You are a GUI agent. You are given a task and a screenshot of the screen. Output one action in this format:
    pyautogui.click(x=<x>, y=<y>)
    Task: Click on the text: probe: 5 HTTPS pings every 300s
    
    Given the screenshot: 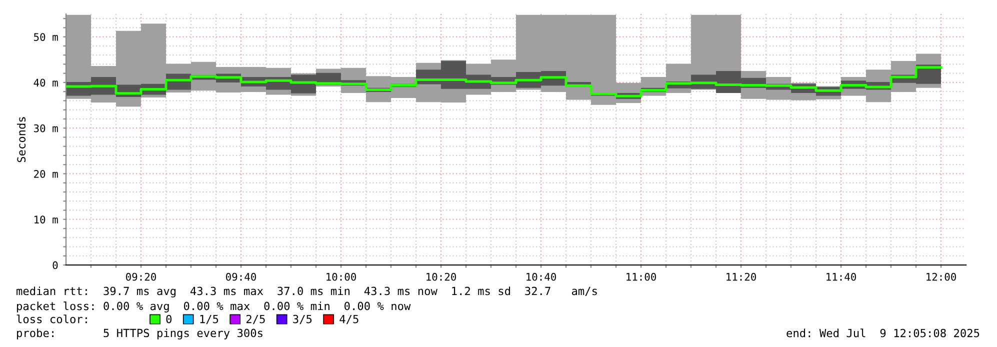 What is the action you would take?
    pyautogui.click(x=139, y=334)
    